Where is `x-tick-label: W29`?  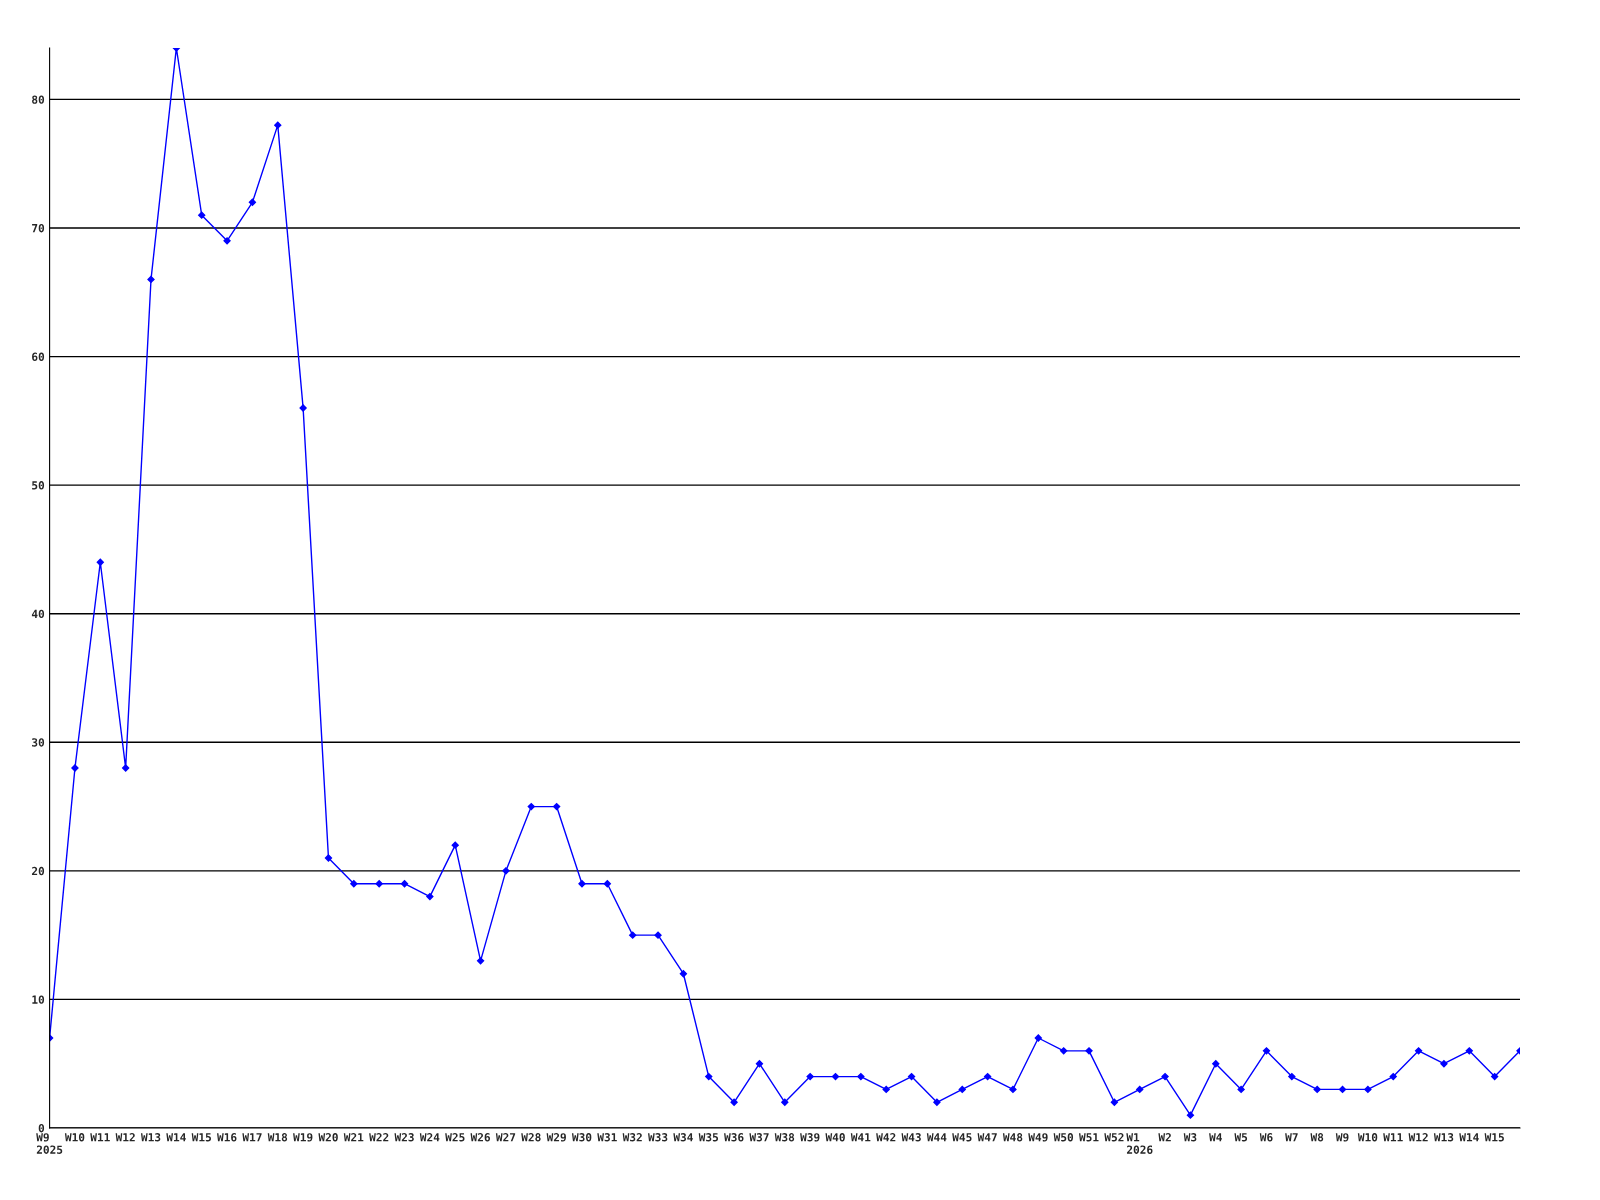 x-tick-label: W29 is located at coordinates (556, 1137).